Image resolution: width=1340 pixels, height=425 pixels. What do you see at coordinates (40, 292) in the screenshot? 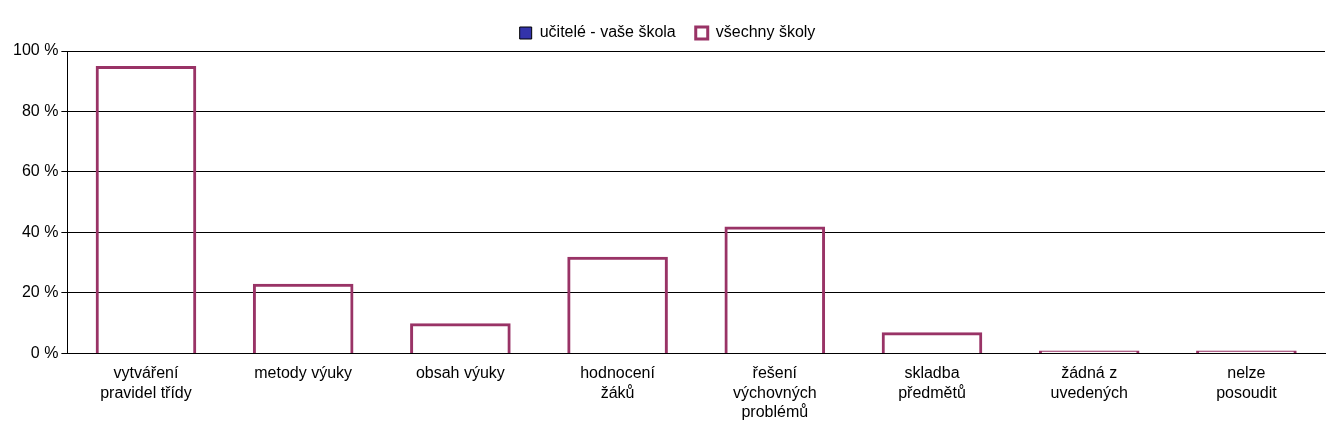
I see `y-tick-label: 20 %` at bounding box center [40, 292].